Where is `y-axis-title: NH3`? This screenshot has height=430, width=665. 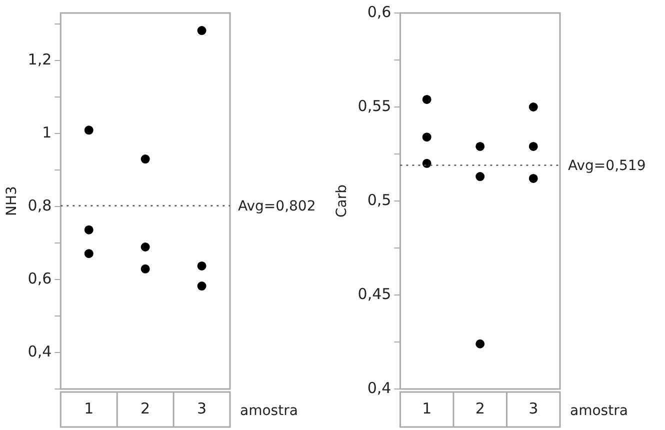 y-axis-title: NH3 is located at coordinates (12, 201).